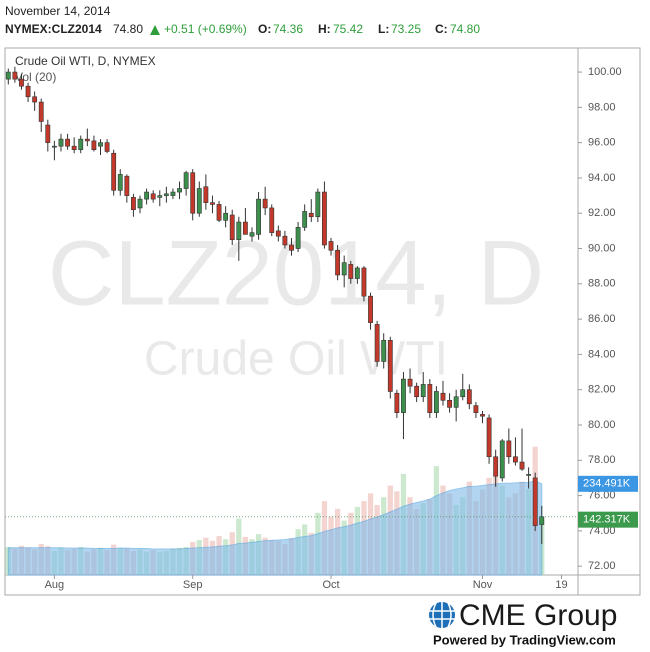 The image size is (650, 652). Describe the element at coordinates (324, 29) in the screenshot. I see `ohlc-label: H:` at that location.